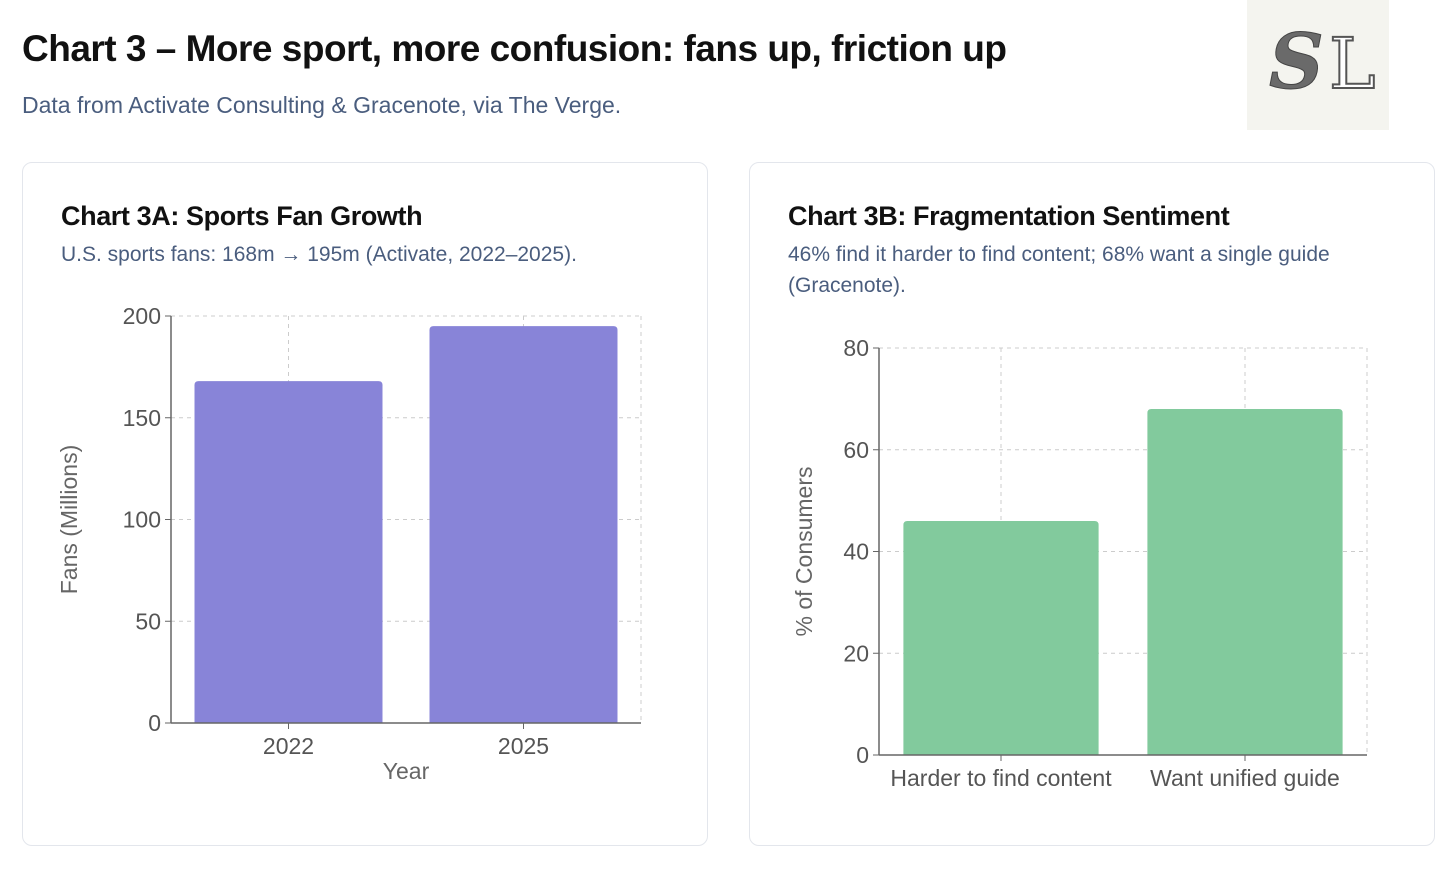 This screenshot has height=874, width=1456. What do you see at coordinates (856, 653) in the screenshot?
I see `y-tick-label: 20` at bounding box center [856, 653].